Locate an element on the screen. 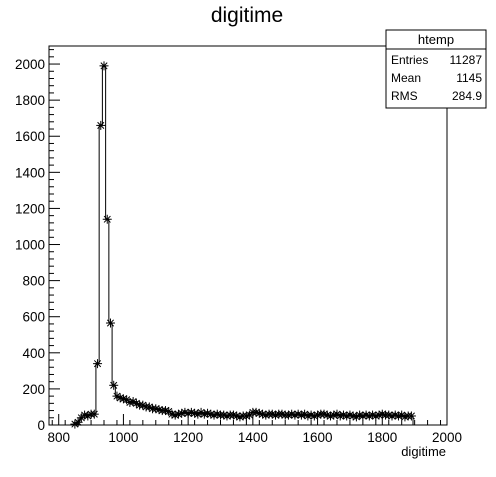 The height and width of the screenshot is (477, 496). y-tick-label: 1800 is located at coordinates (30, 100).